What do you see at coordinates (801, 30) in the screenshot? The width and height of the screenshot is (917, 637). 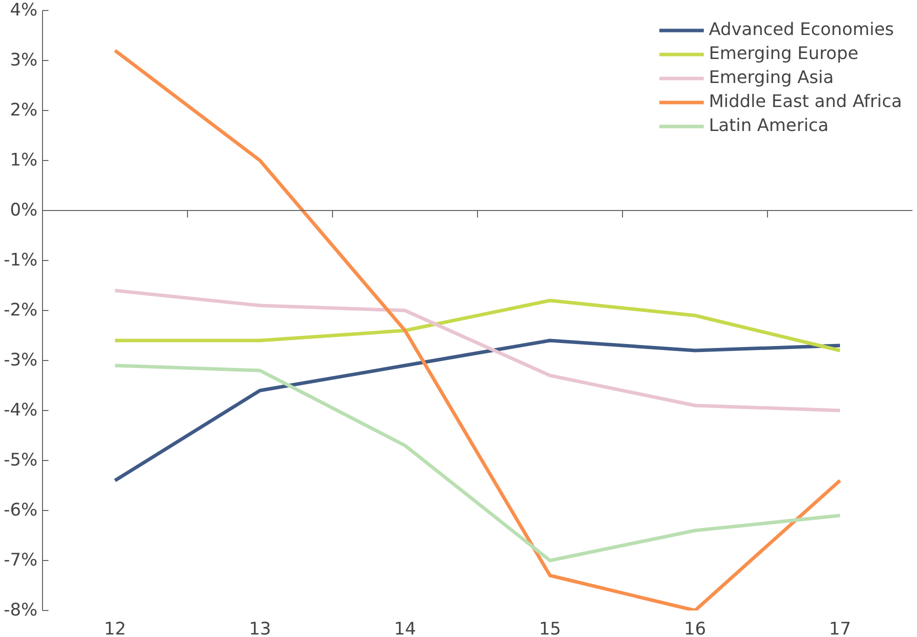 I see `legend-label: Advanced Economies` at bounding box center [801, 30].